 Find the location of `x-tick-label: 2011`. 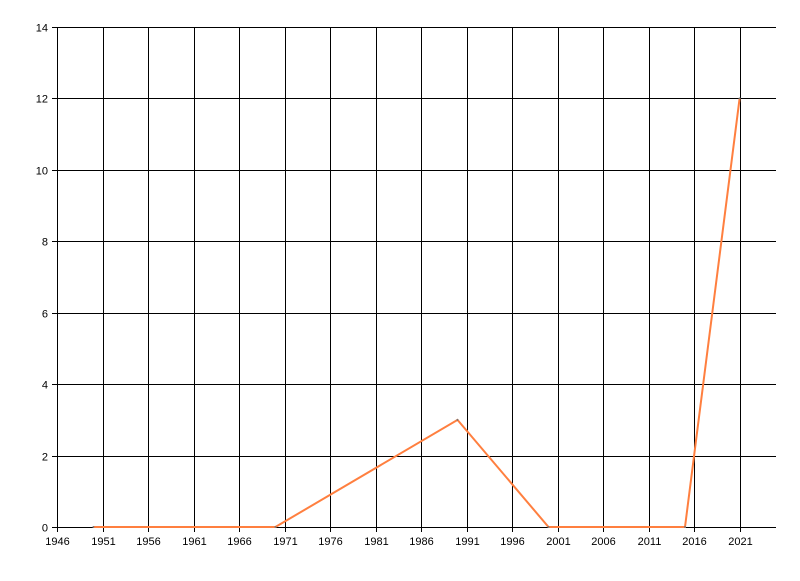

x-tick-label: 2011 is located at coordinates (650, 542).